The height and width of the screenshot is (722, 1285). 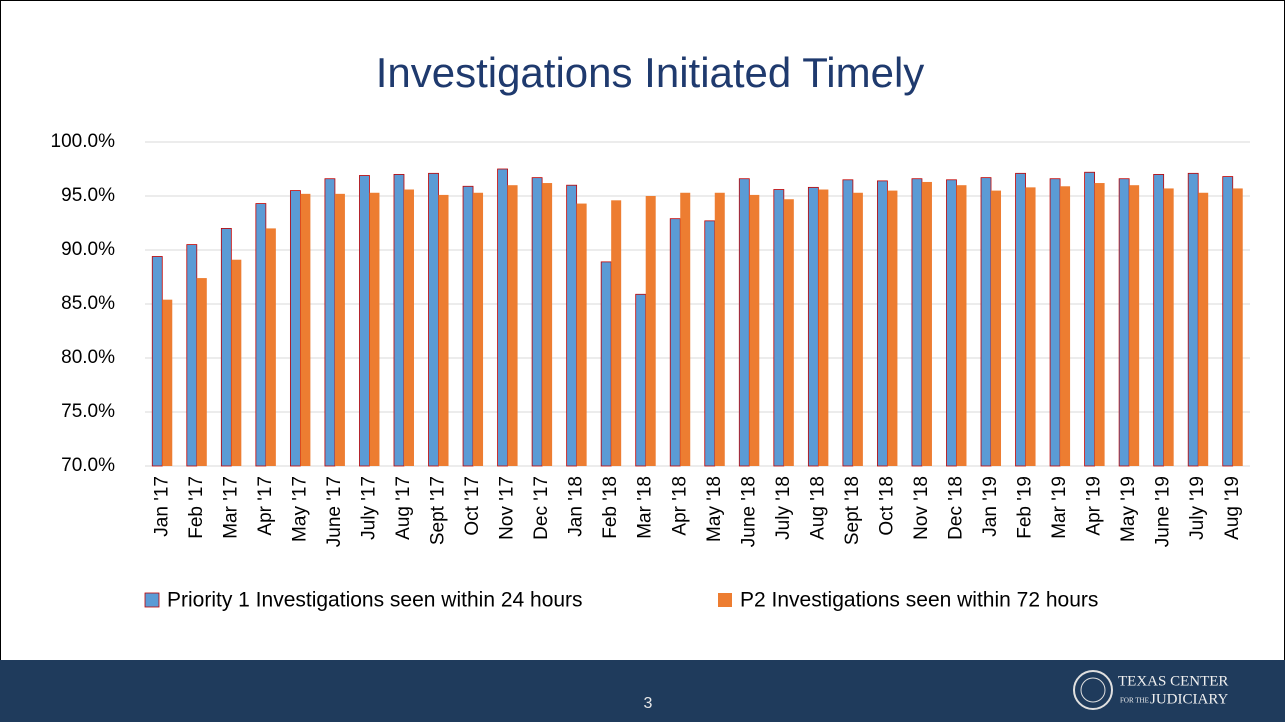 What do you see at coordinates (196, 507) in the screenshot?
I see `x-tick-label: Feb '17` at bounding box center [196, 507].